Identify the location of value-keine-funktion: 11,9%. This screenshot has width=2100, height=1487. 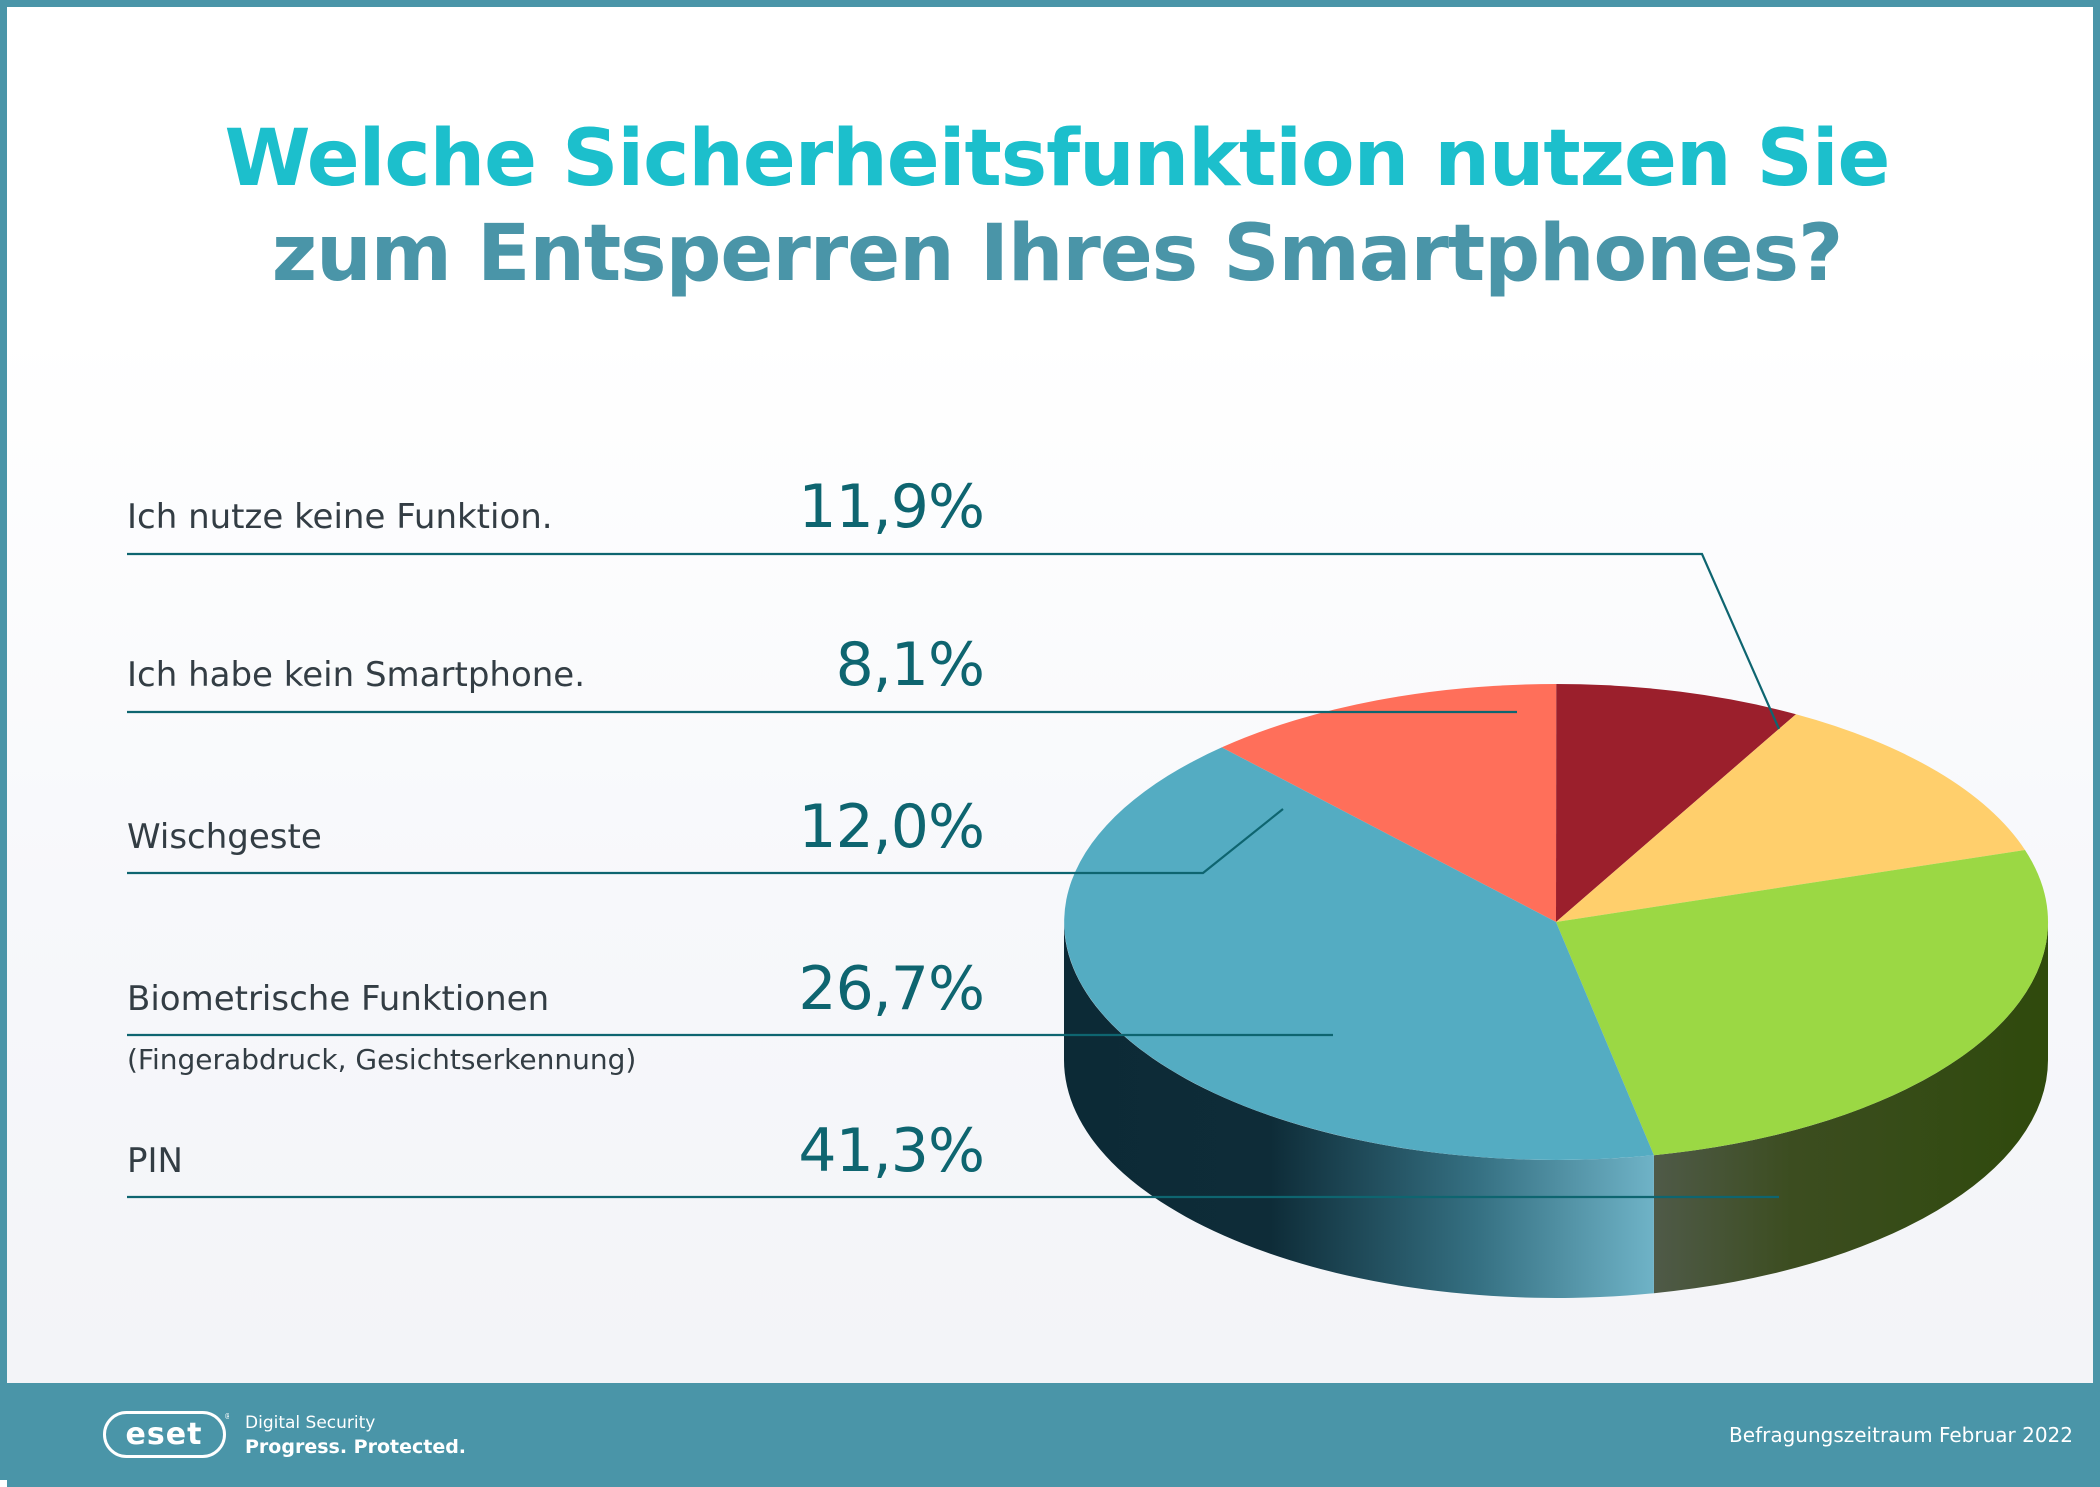
(891, 507).